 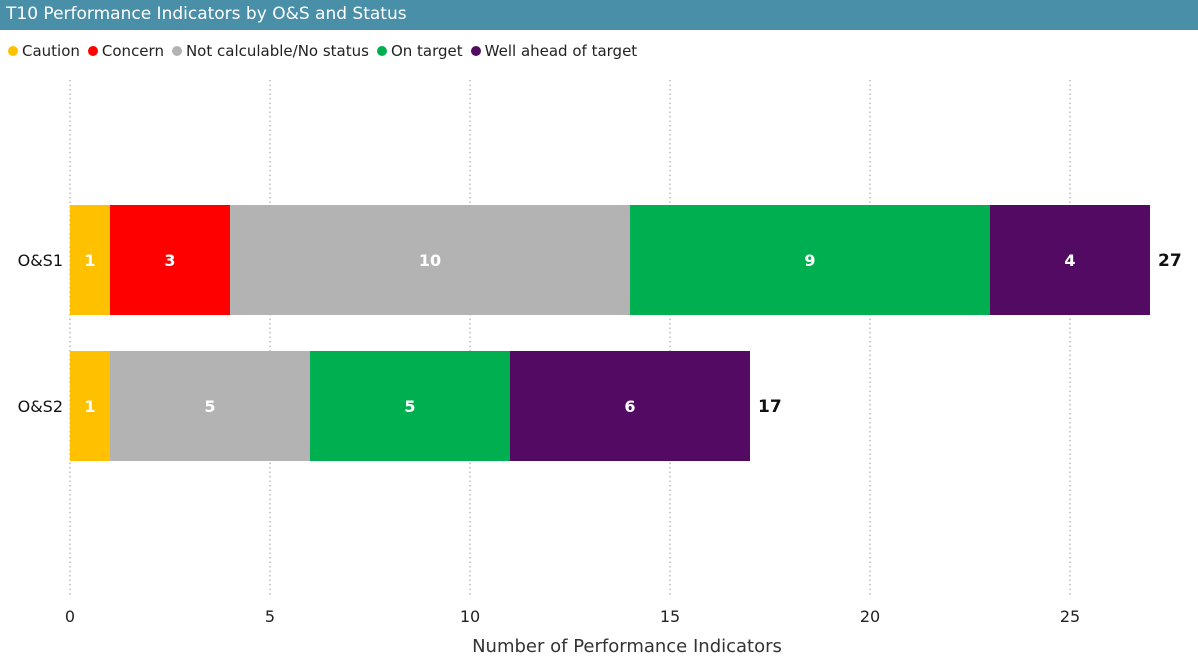 I want to click on legend-item: Caution, so click(x=44, y=51).